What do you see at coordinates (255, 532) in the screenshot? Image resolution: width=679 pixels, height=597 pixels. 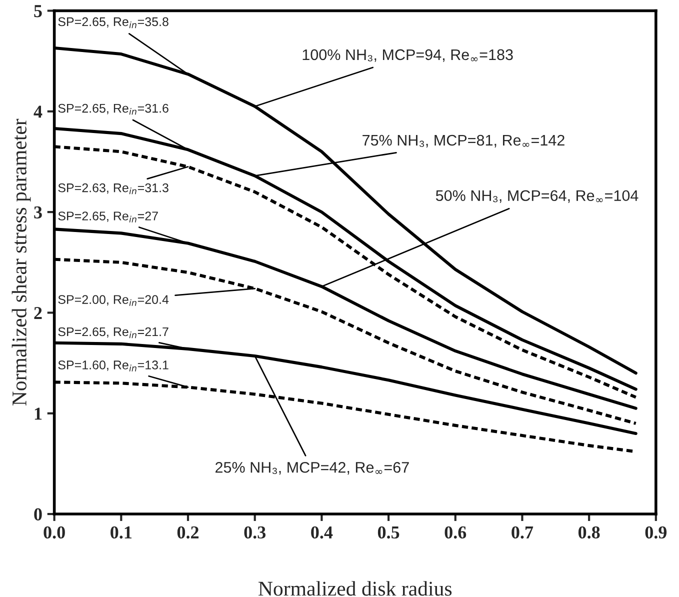 I see `x-tick-label: 0.3` at bounding box center [255, 532].